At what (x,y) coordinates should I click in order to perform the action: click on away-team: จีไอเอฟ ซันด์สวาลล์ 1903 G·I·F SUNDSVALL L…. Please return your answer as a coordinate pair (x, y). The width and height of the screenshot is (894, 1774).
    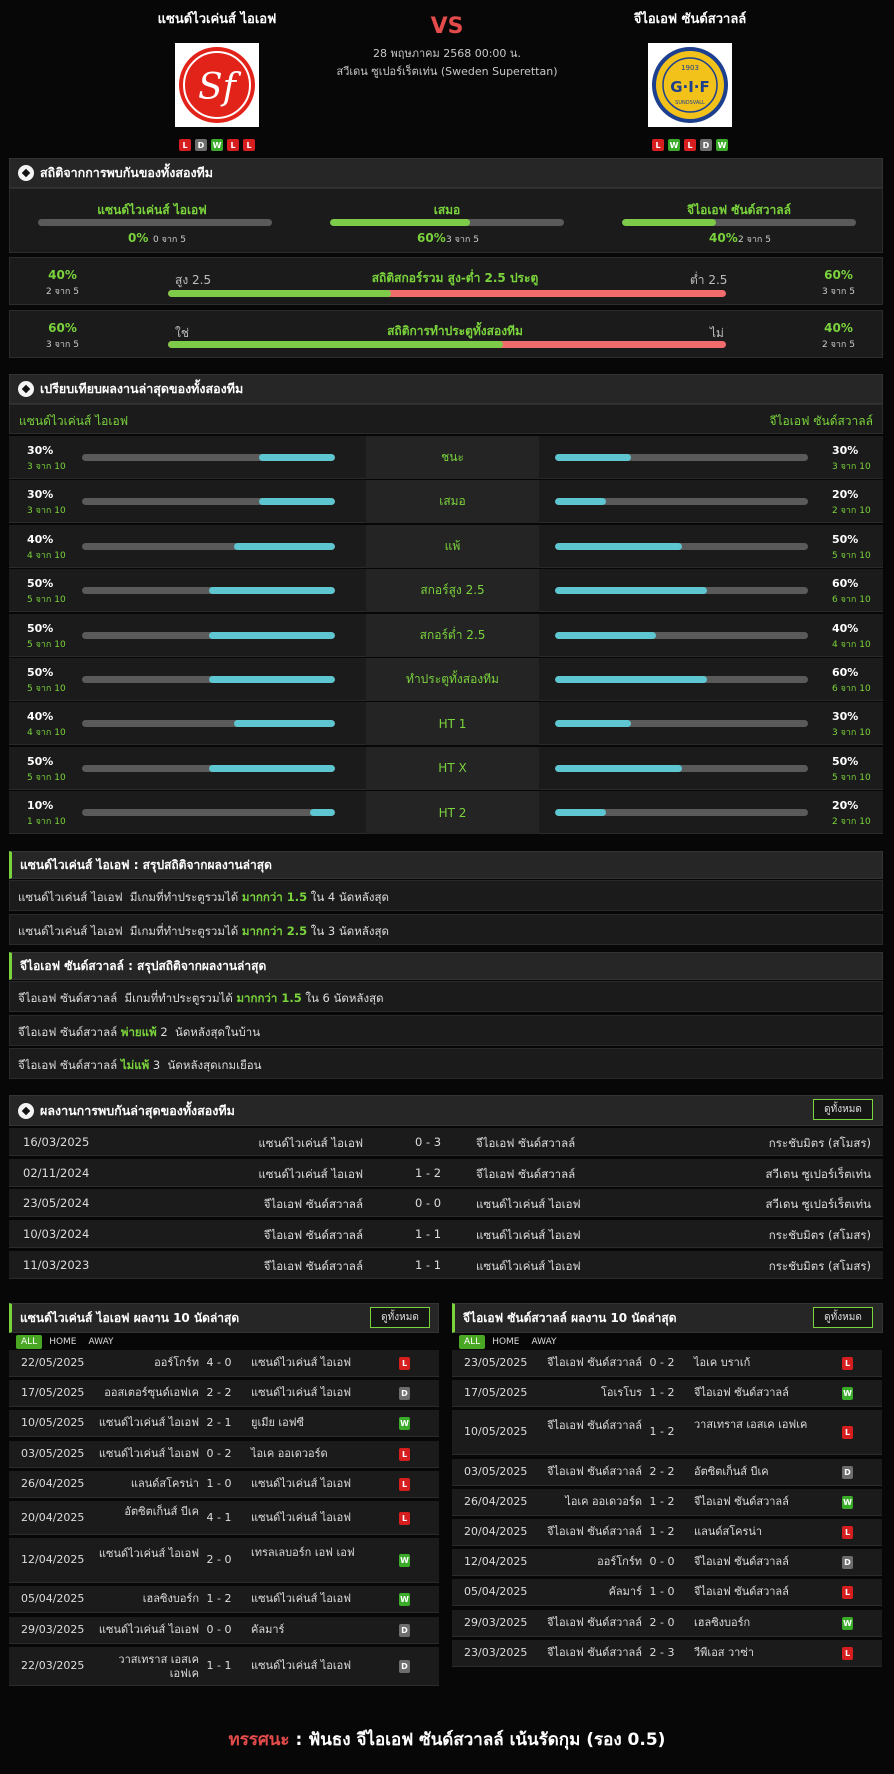
    Looking at the image, I should click on (690, 79).